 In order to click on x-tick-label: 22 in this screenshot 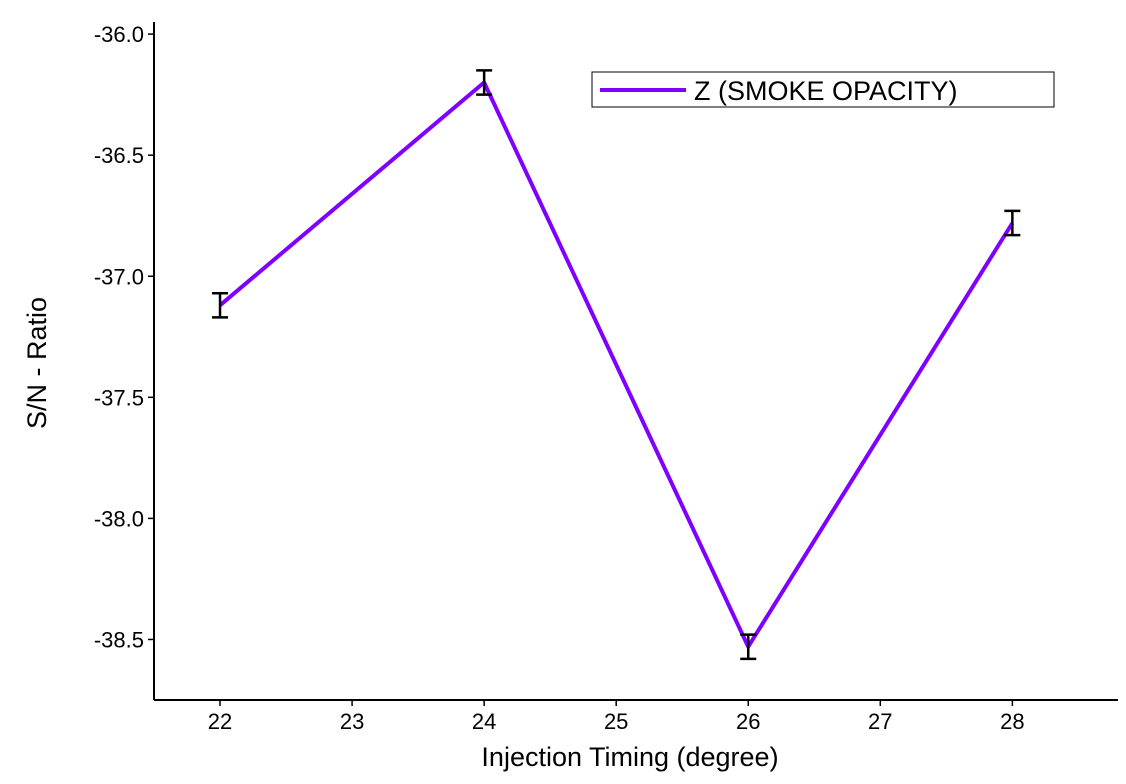, I will do `click(220, 721)`.